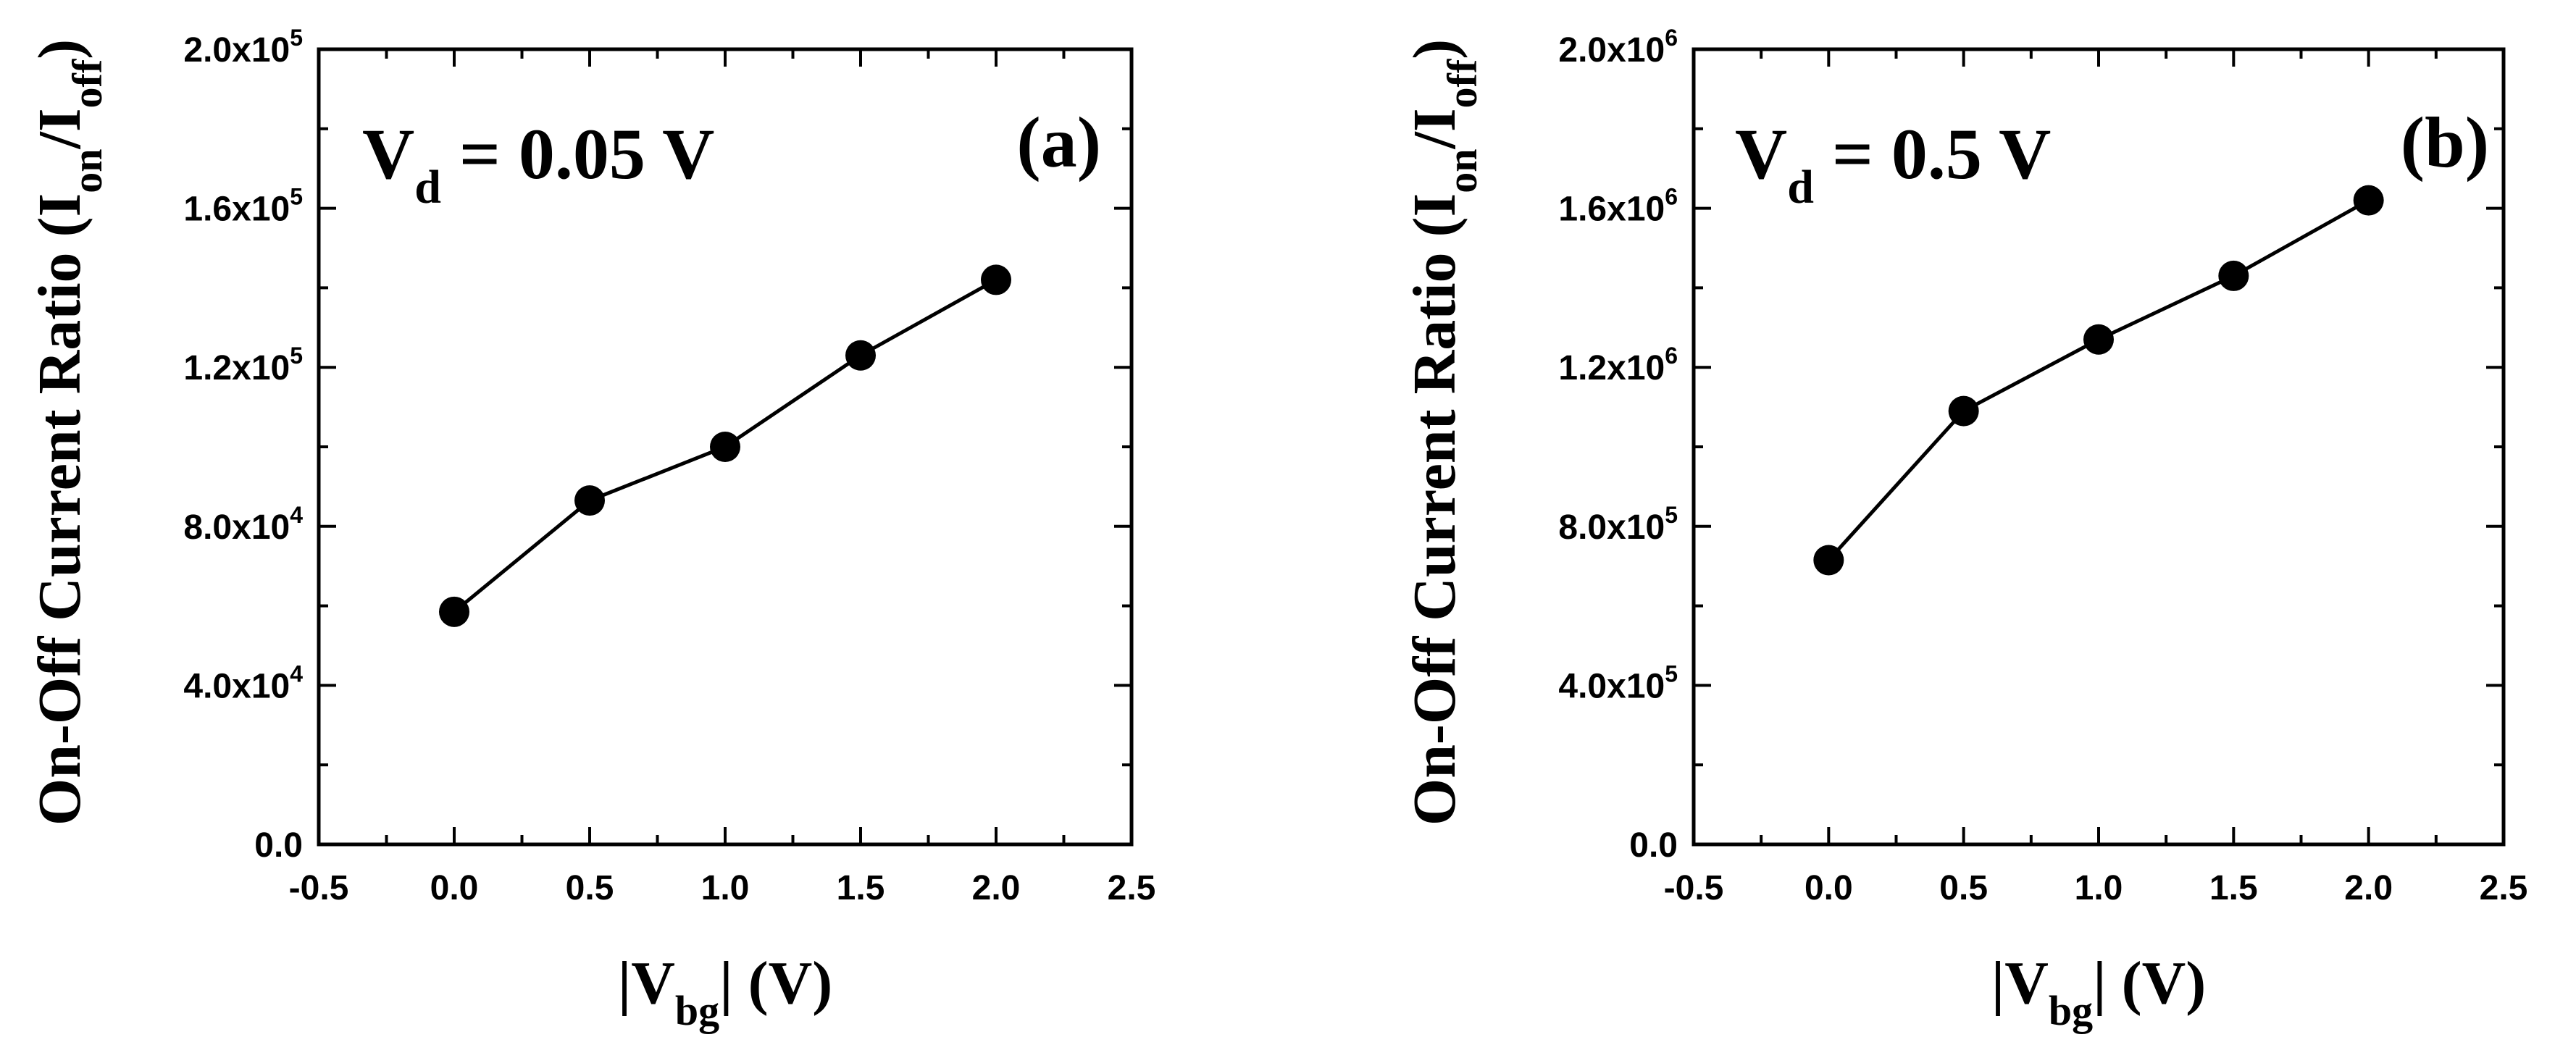 The width and height of the screenshot is (2576, 1045). What do you see at coordinates (2445, 142) in the screenshot?
I see `panel-label: (b)` at bounding box center [2445, 142].